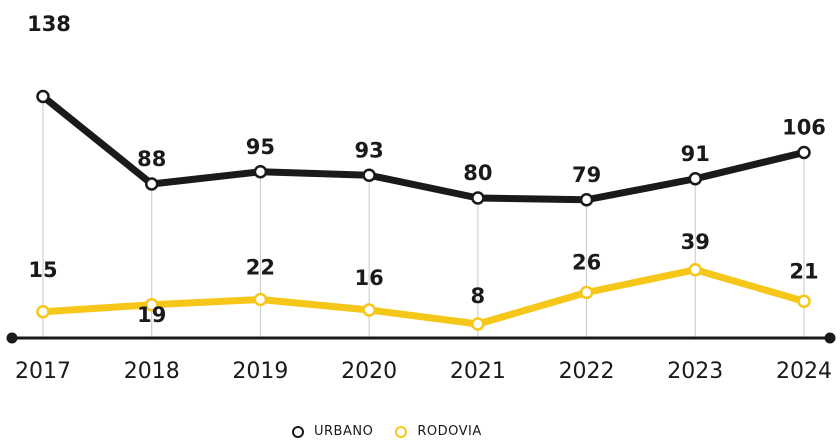  What do you see at coordinates (695, 371) in the screenshot?
I see `x-tick-label: 2023` at bounding box center [695, 371].